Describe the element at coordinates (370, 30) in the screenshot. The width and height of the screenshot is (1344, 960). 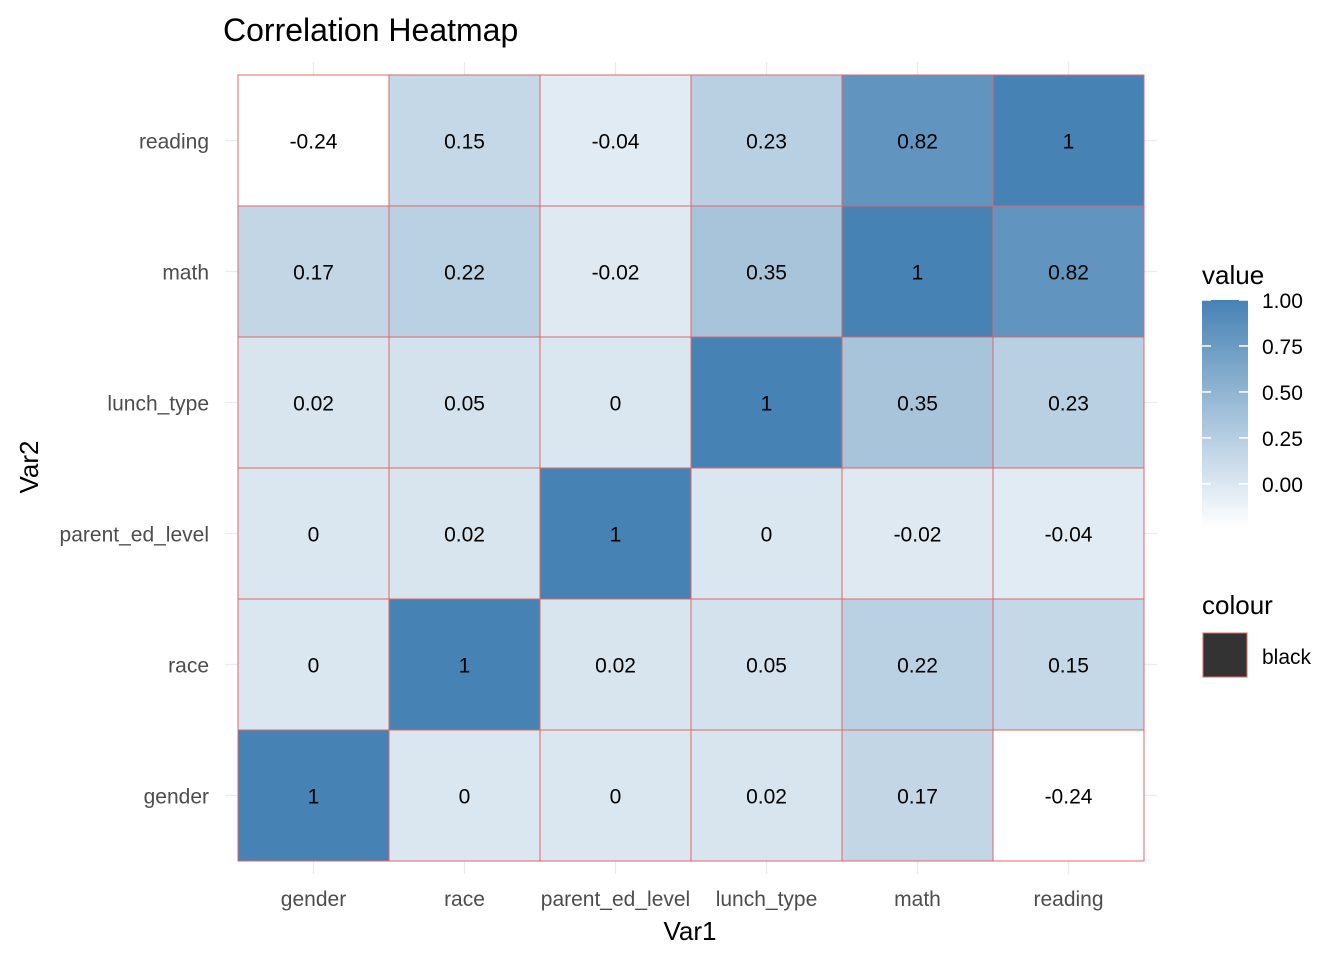
I see `chart-title: Correlation Heatmap` at that location.